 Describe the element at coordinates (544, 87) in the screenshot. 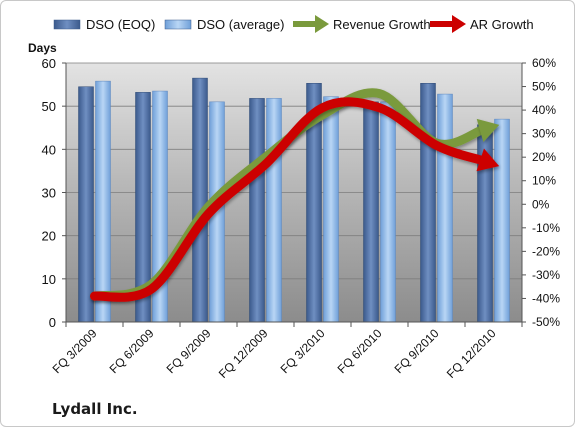

I see `right-tick-label: 50%` at that location.